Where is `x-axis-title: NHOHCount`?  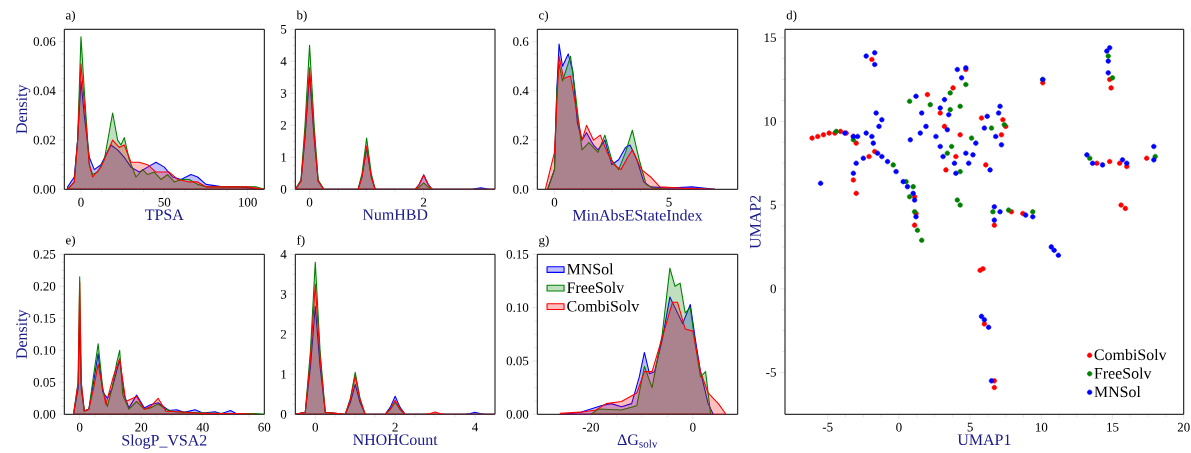
x-axis-title: NHOHCount is located at coordinates (395, 440).